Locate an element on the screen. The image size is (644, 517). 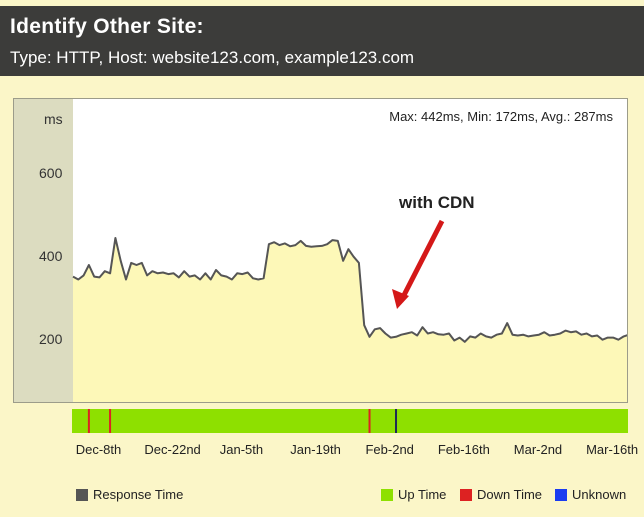
legend-item-unknown: Unknown is located at coordinates (590, 494).